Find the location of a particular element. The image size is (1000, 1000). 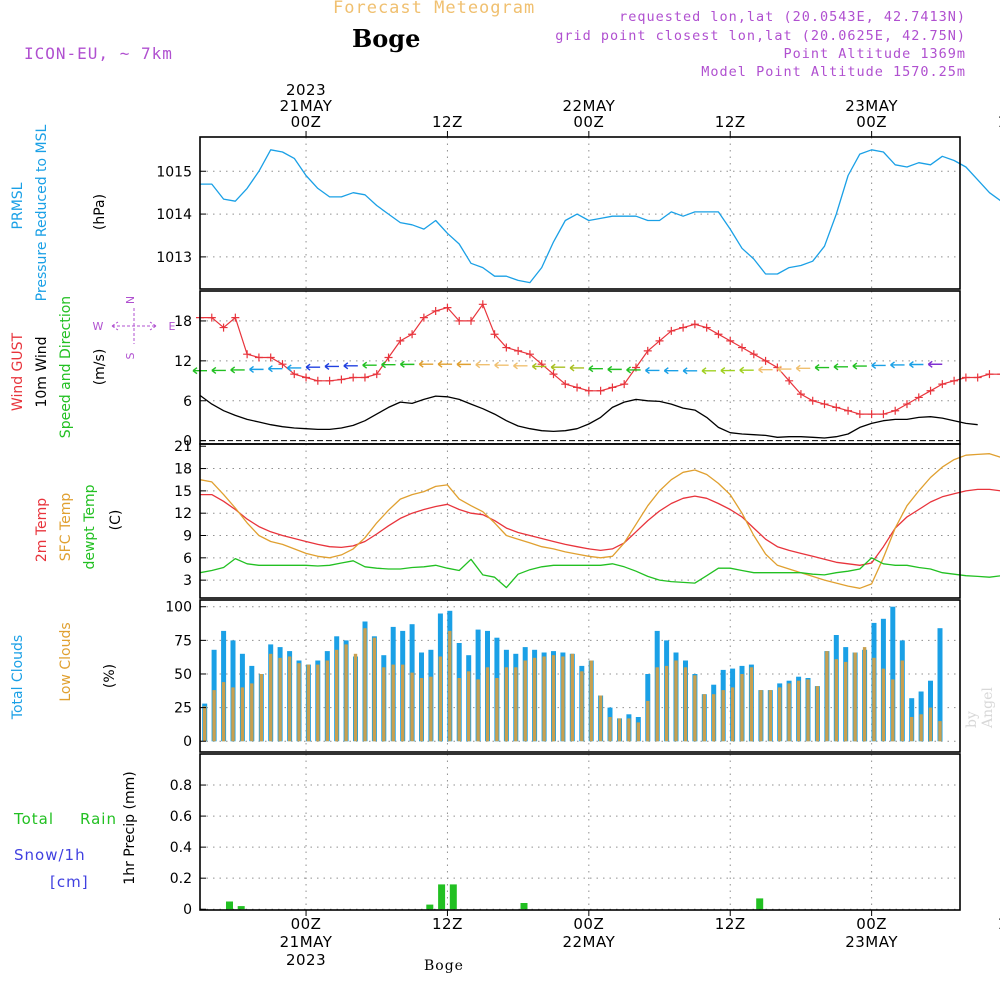

y-tick-label: 9 is located at coordinates (187, 537).